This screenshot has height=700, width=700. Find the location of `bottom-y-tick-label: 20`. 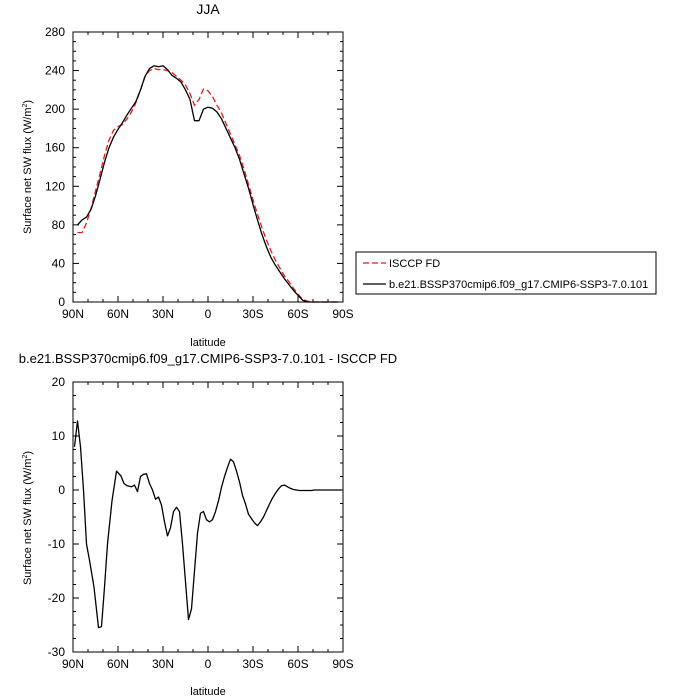

bottom-y-tick-label: 20 is located at coordinates (59, 382).